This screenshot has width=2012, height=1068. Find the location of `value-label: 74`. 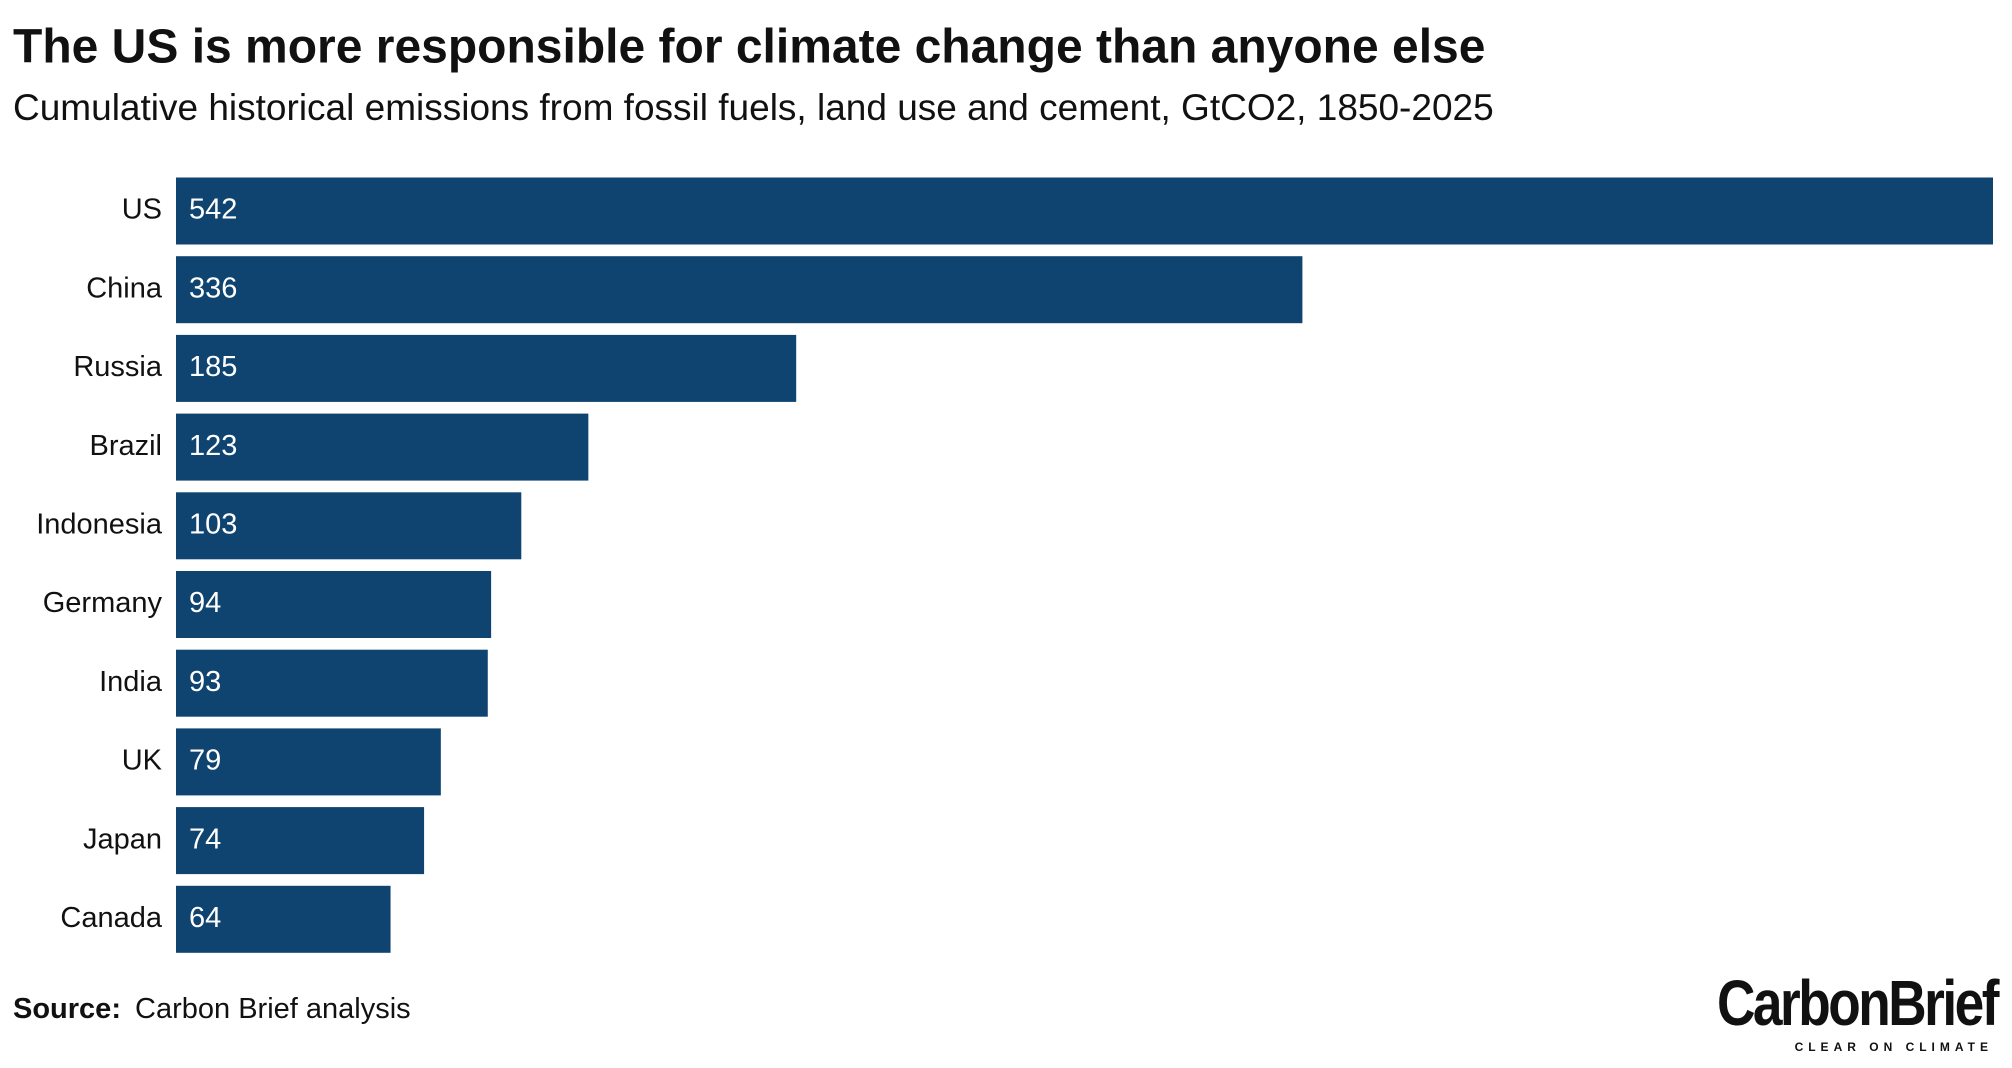

value-label: 74 is located at coordinates (205, 839).